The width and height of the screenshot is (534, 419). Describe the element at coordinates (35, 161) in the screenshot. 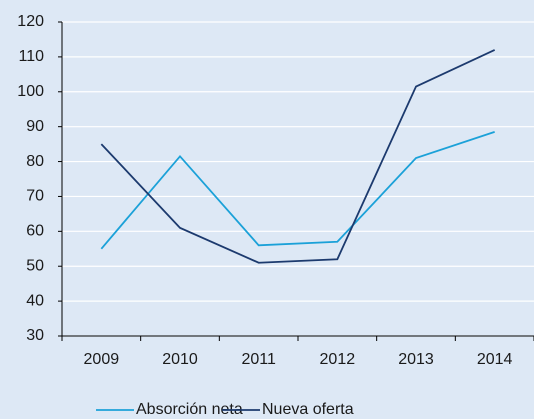

I see `y-tick-label: 80` at that location.